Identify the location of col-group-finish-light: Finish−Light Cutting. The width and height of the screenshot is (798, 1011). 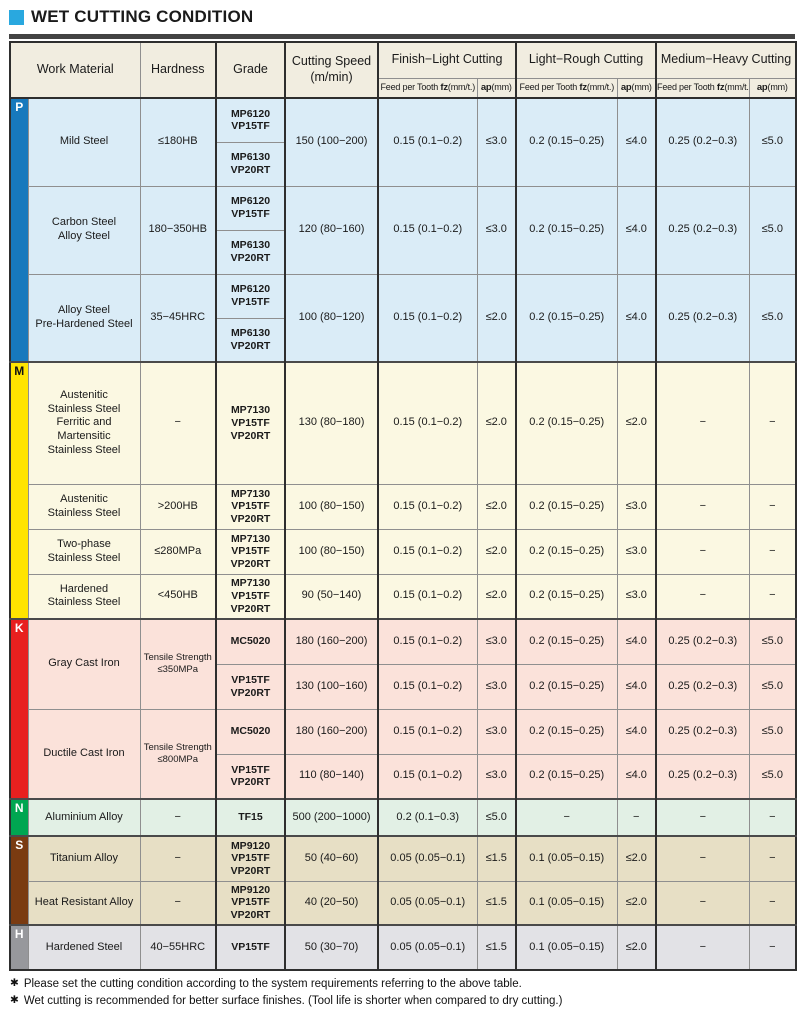
(446, 60).